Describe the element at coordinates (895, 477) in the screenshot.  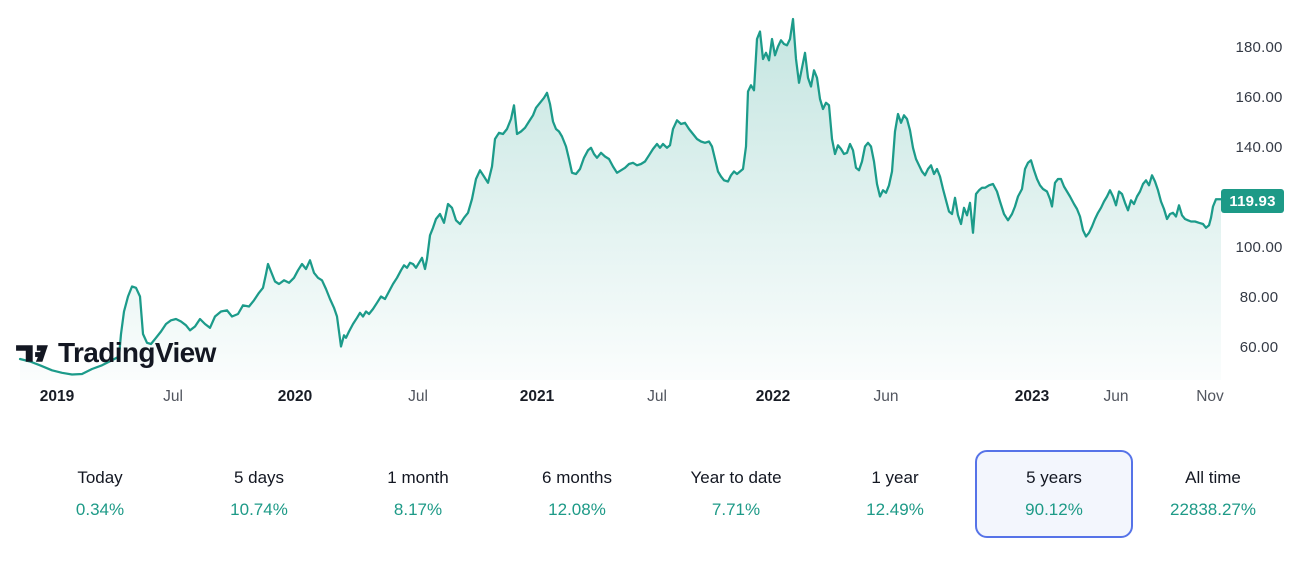
I see `range-button-label: 1 year` at that location.